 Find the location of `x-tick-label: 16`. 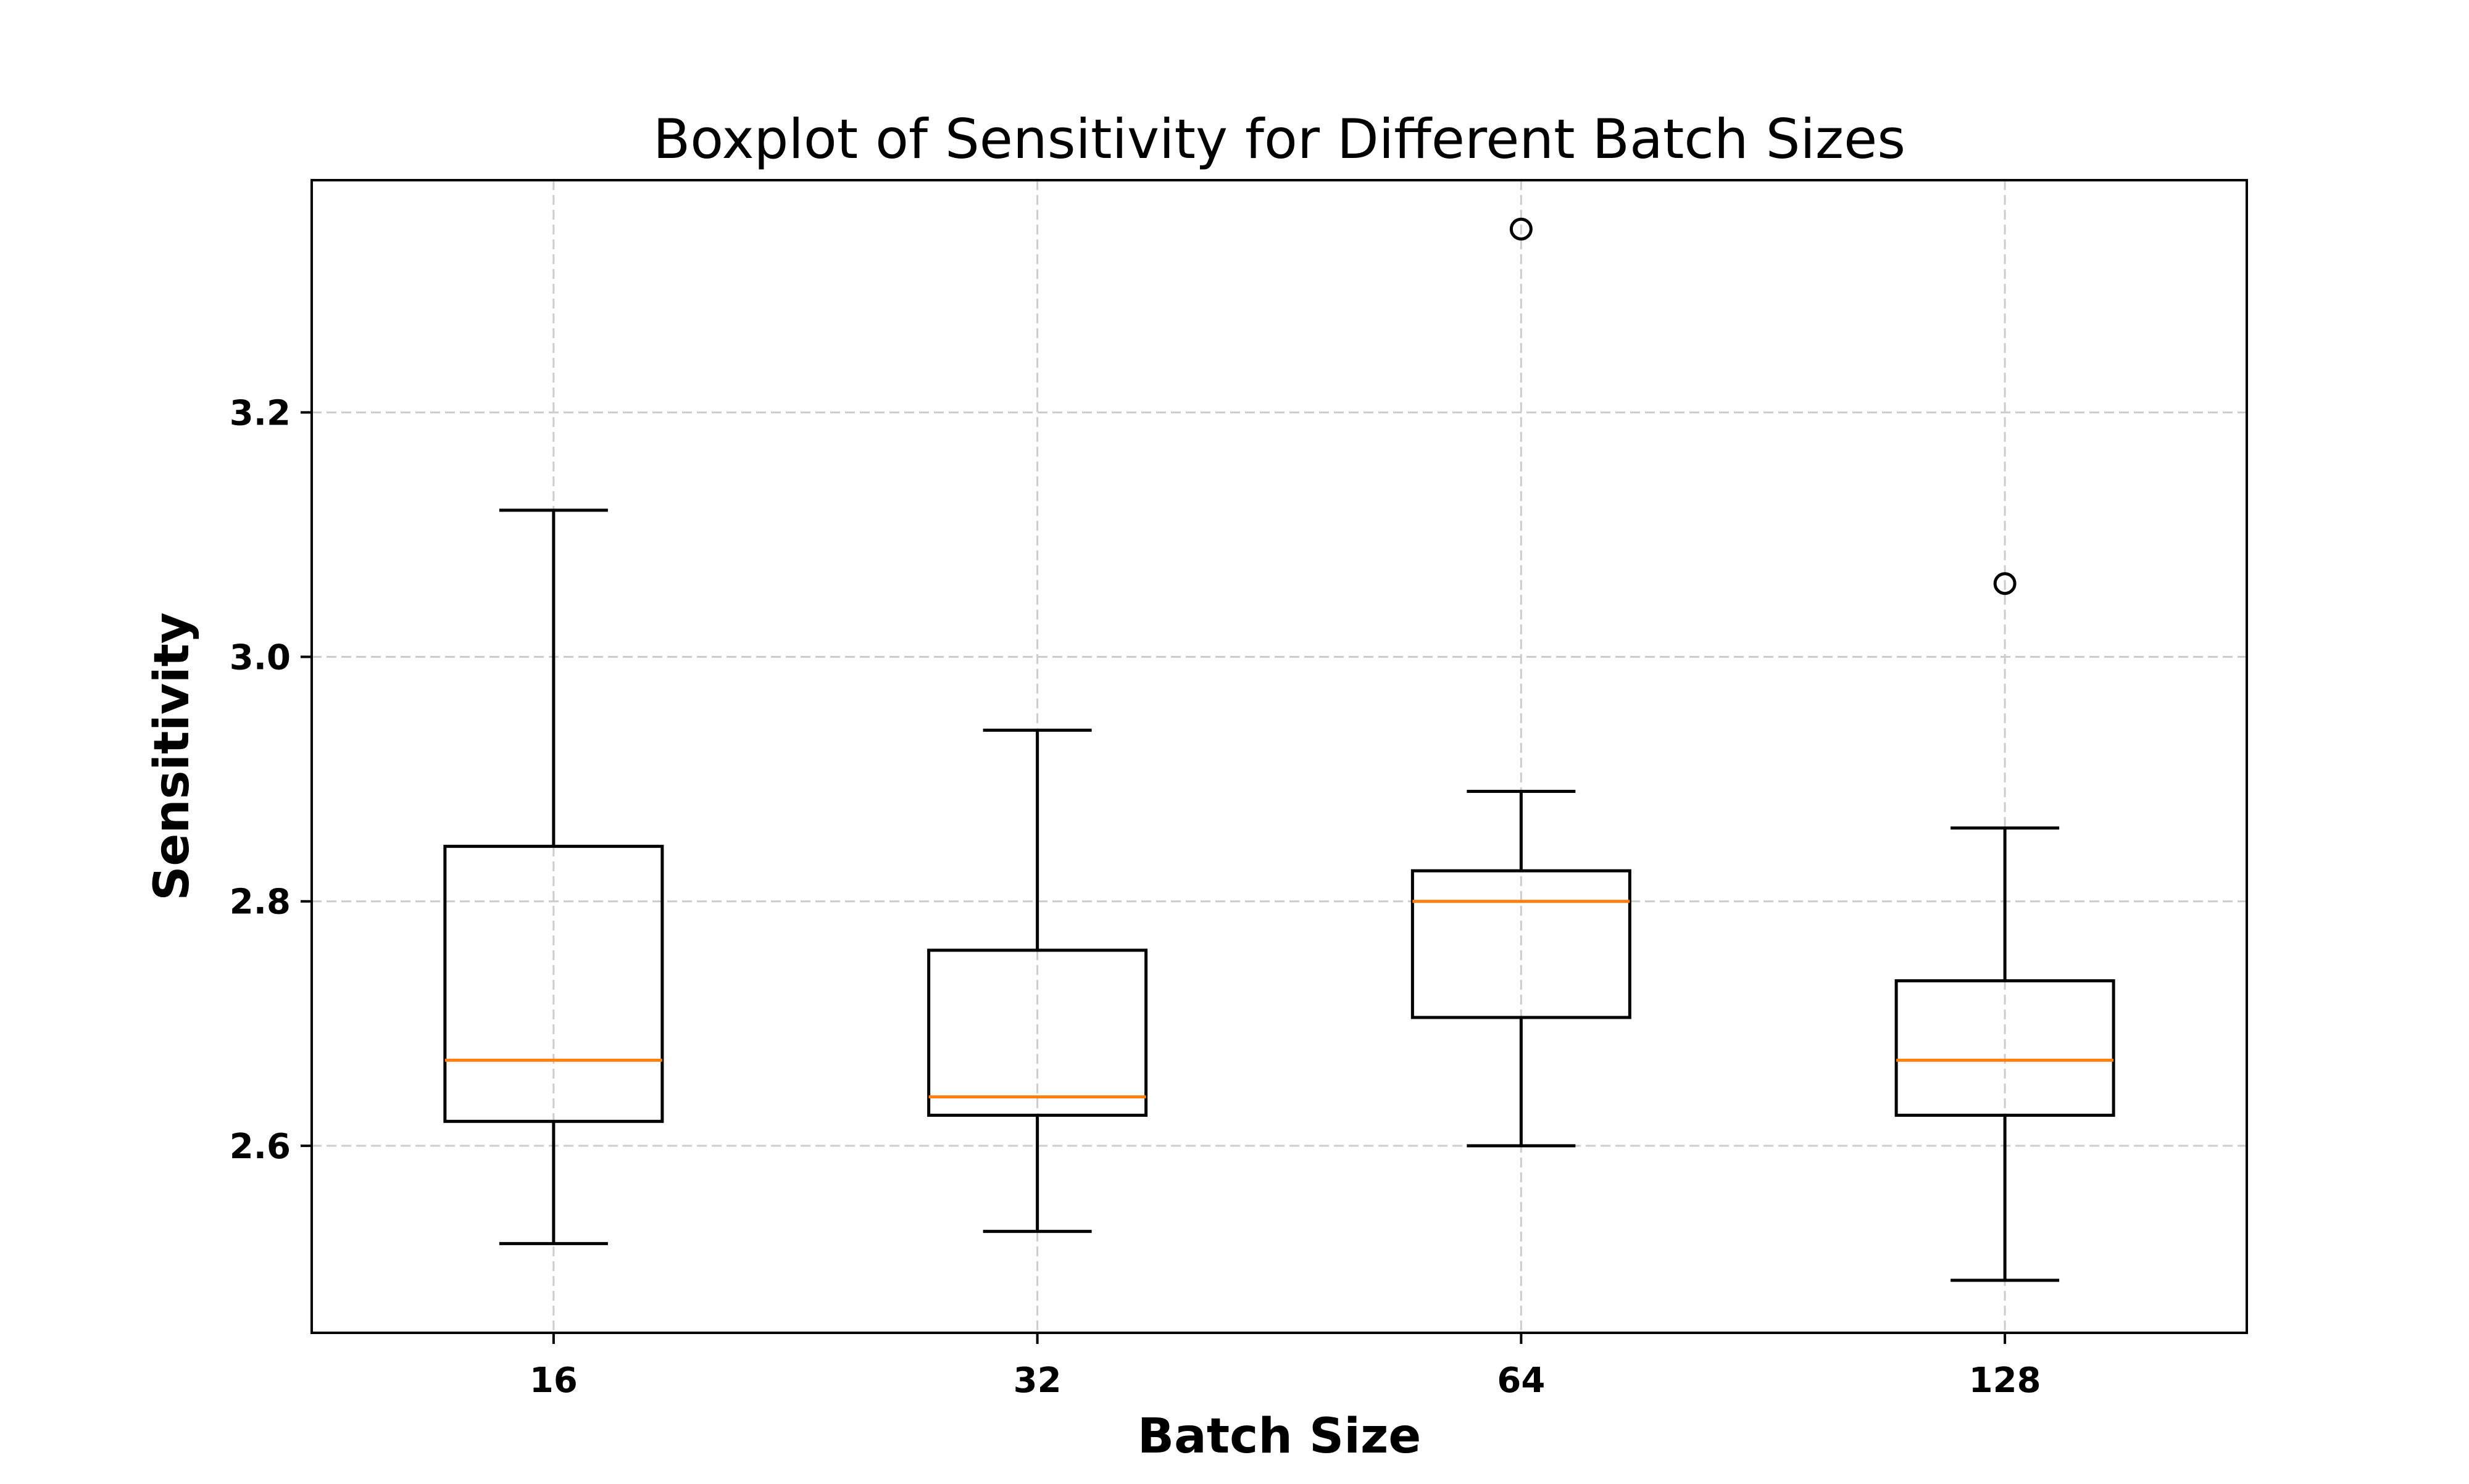

x-tick-label: 16 is located at coordinates (554, 1381).